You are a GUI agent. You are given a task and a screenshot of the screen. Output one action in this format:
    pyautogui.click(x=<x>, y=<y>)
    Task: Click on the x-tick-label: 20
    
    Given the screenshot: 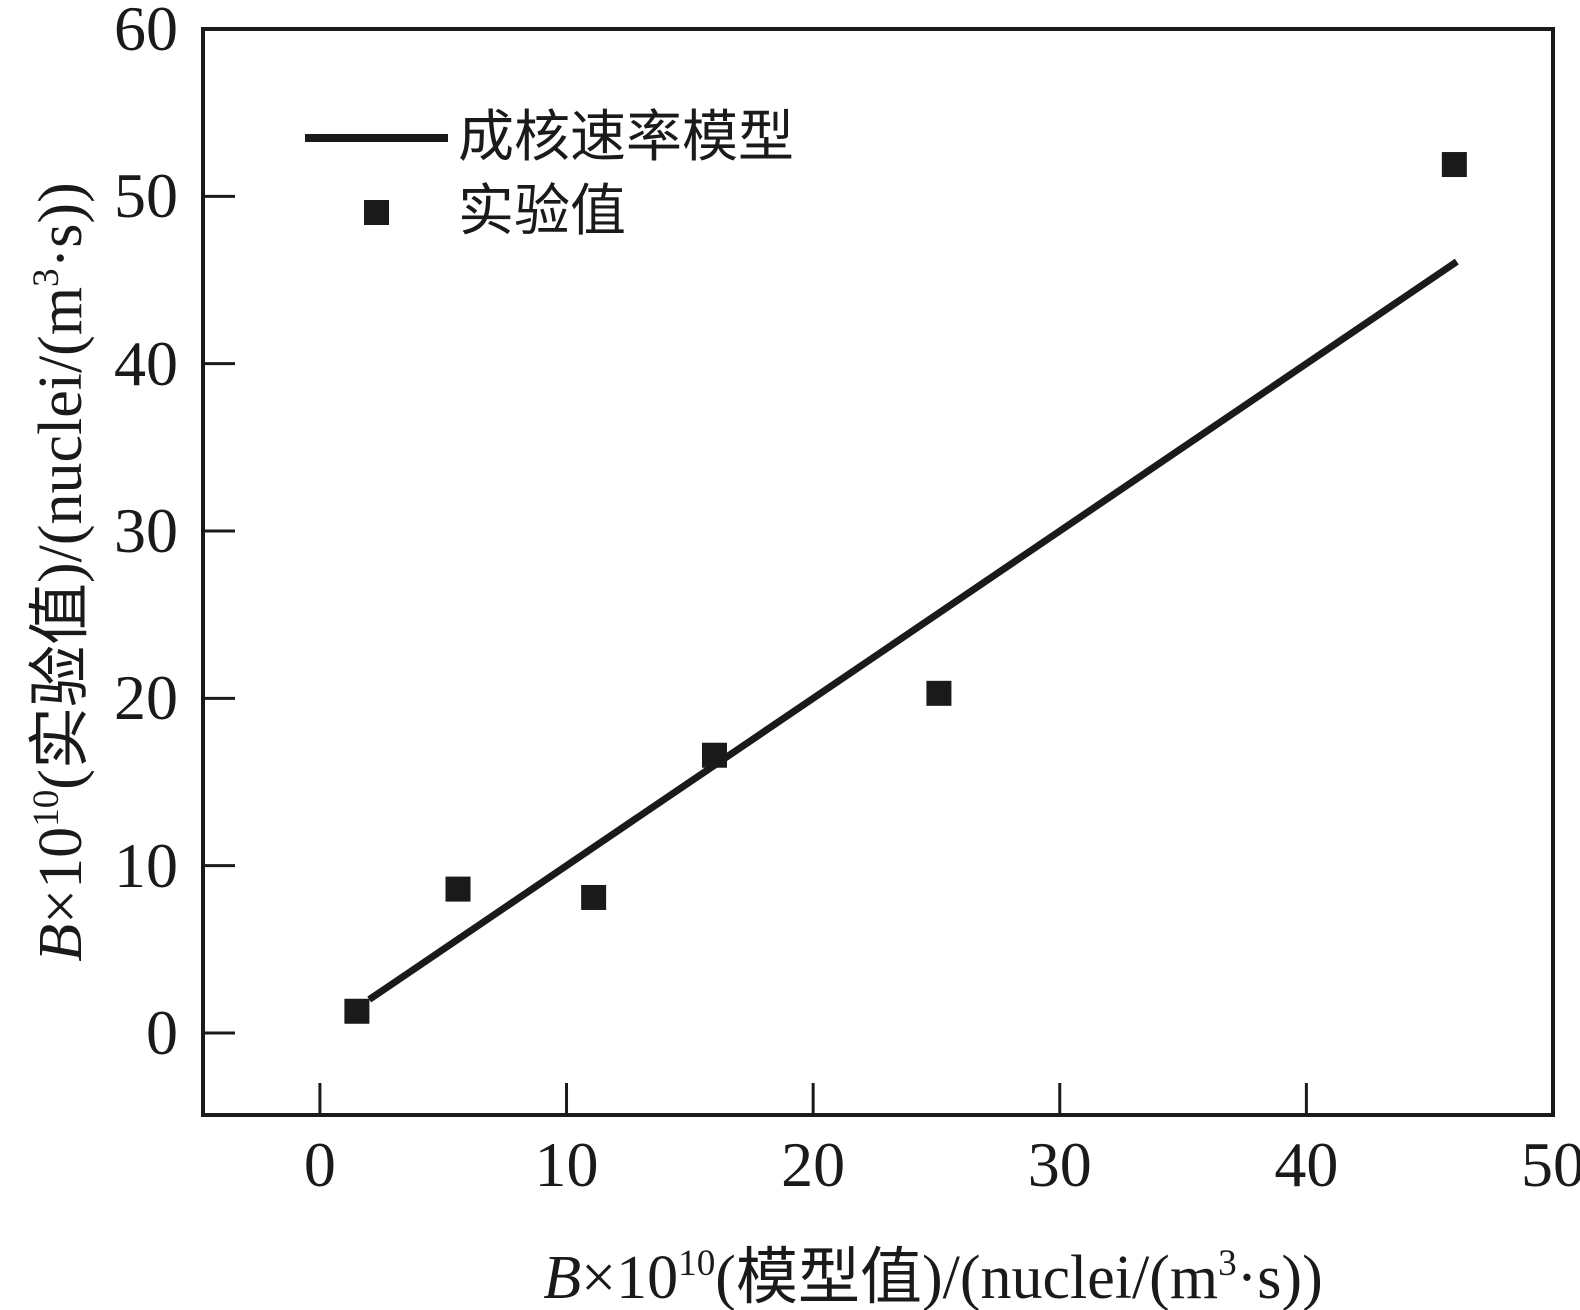 What is the action you would take?
    pyautogui.click(x=813, y=1164)
    